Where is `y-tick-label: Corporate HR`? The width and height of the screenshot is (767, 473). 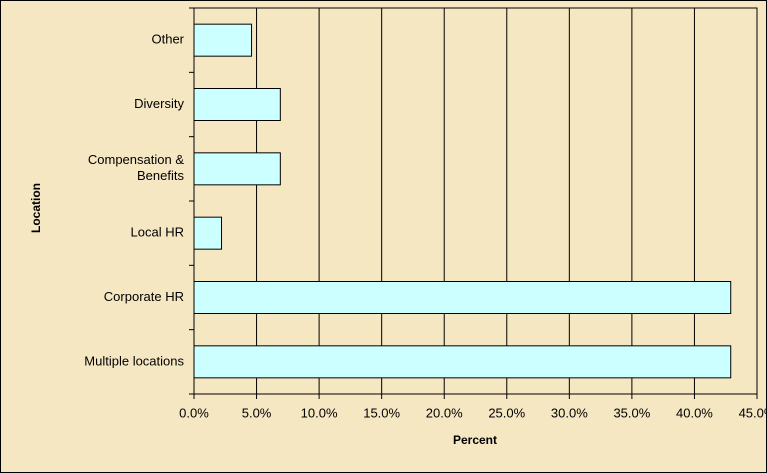 y-tick-label: Corporate HR is located at coordinates (144, 296).